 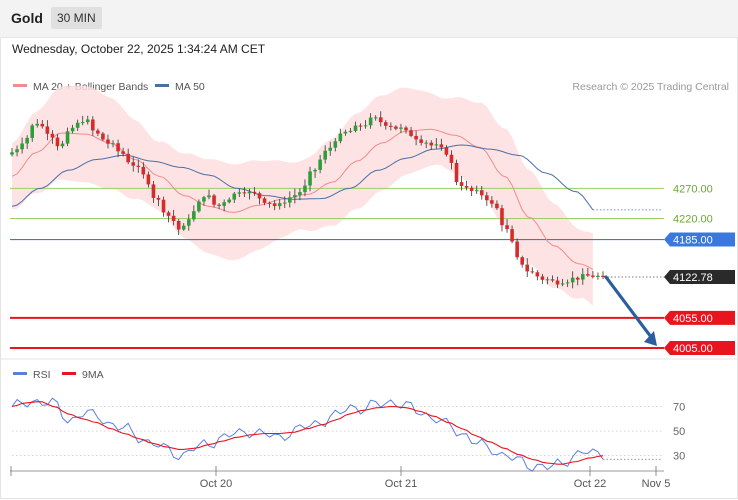 What do you see at coordinates (190, 87) in the screenshot?
I see `legend-ma50-label: MA 50` at bounding box center [190, 87].